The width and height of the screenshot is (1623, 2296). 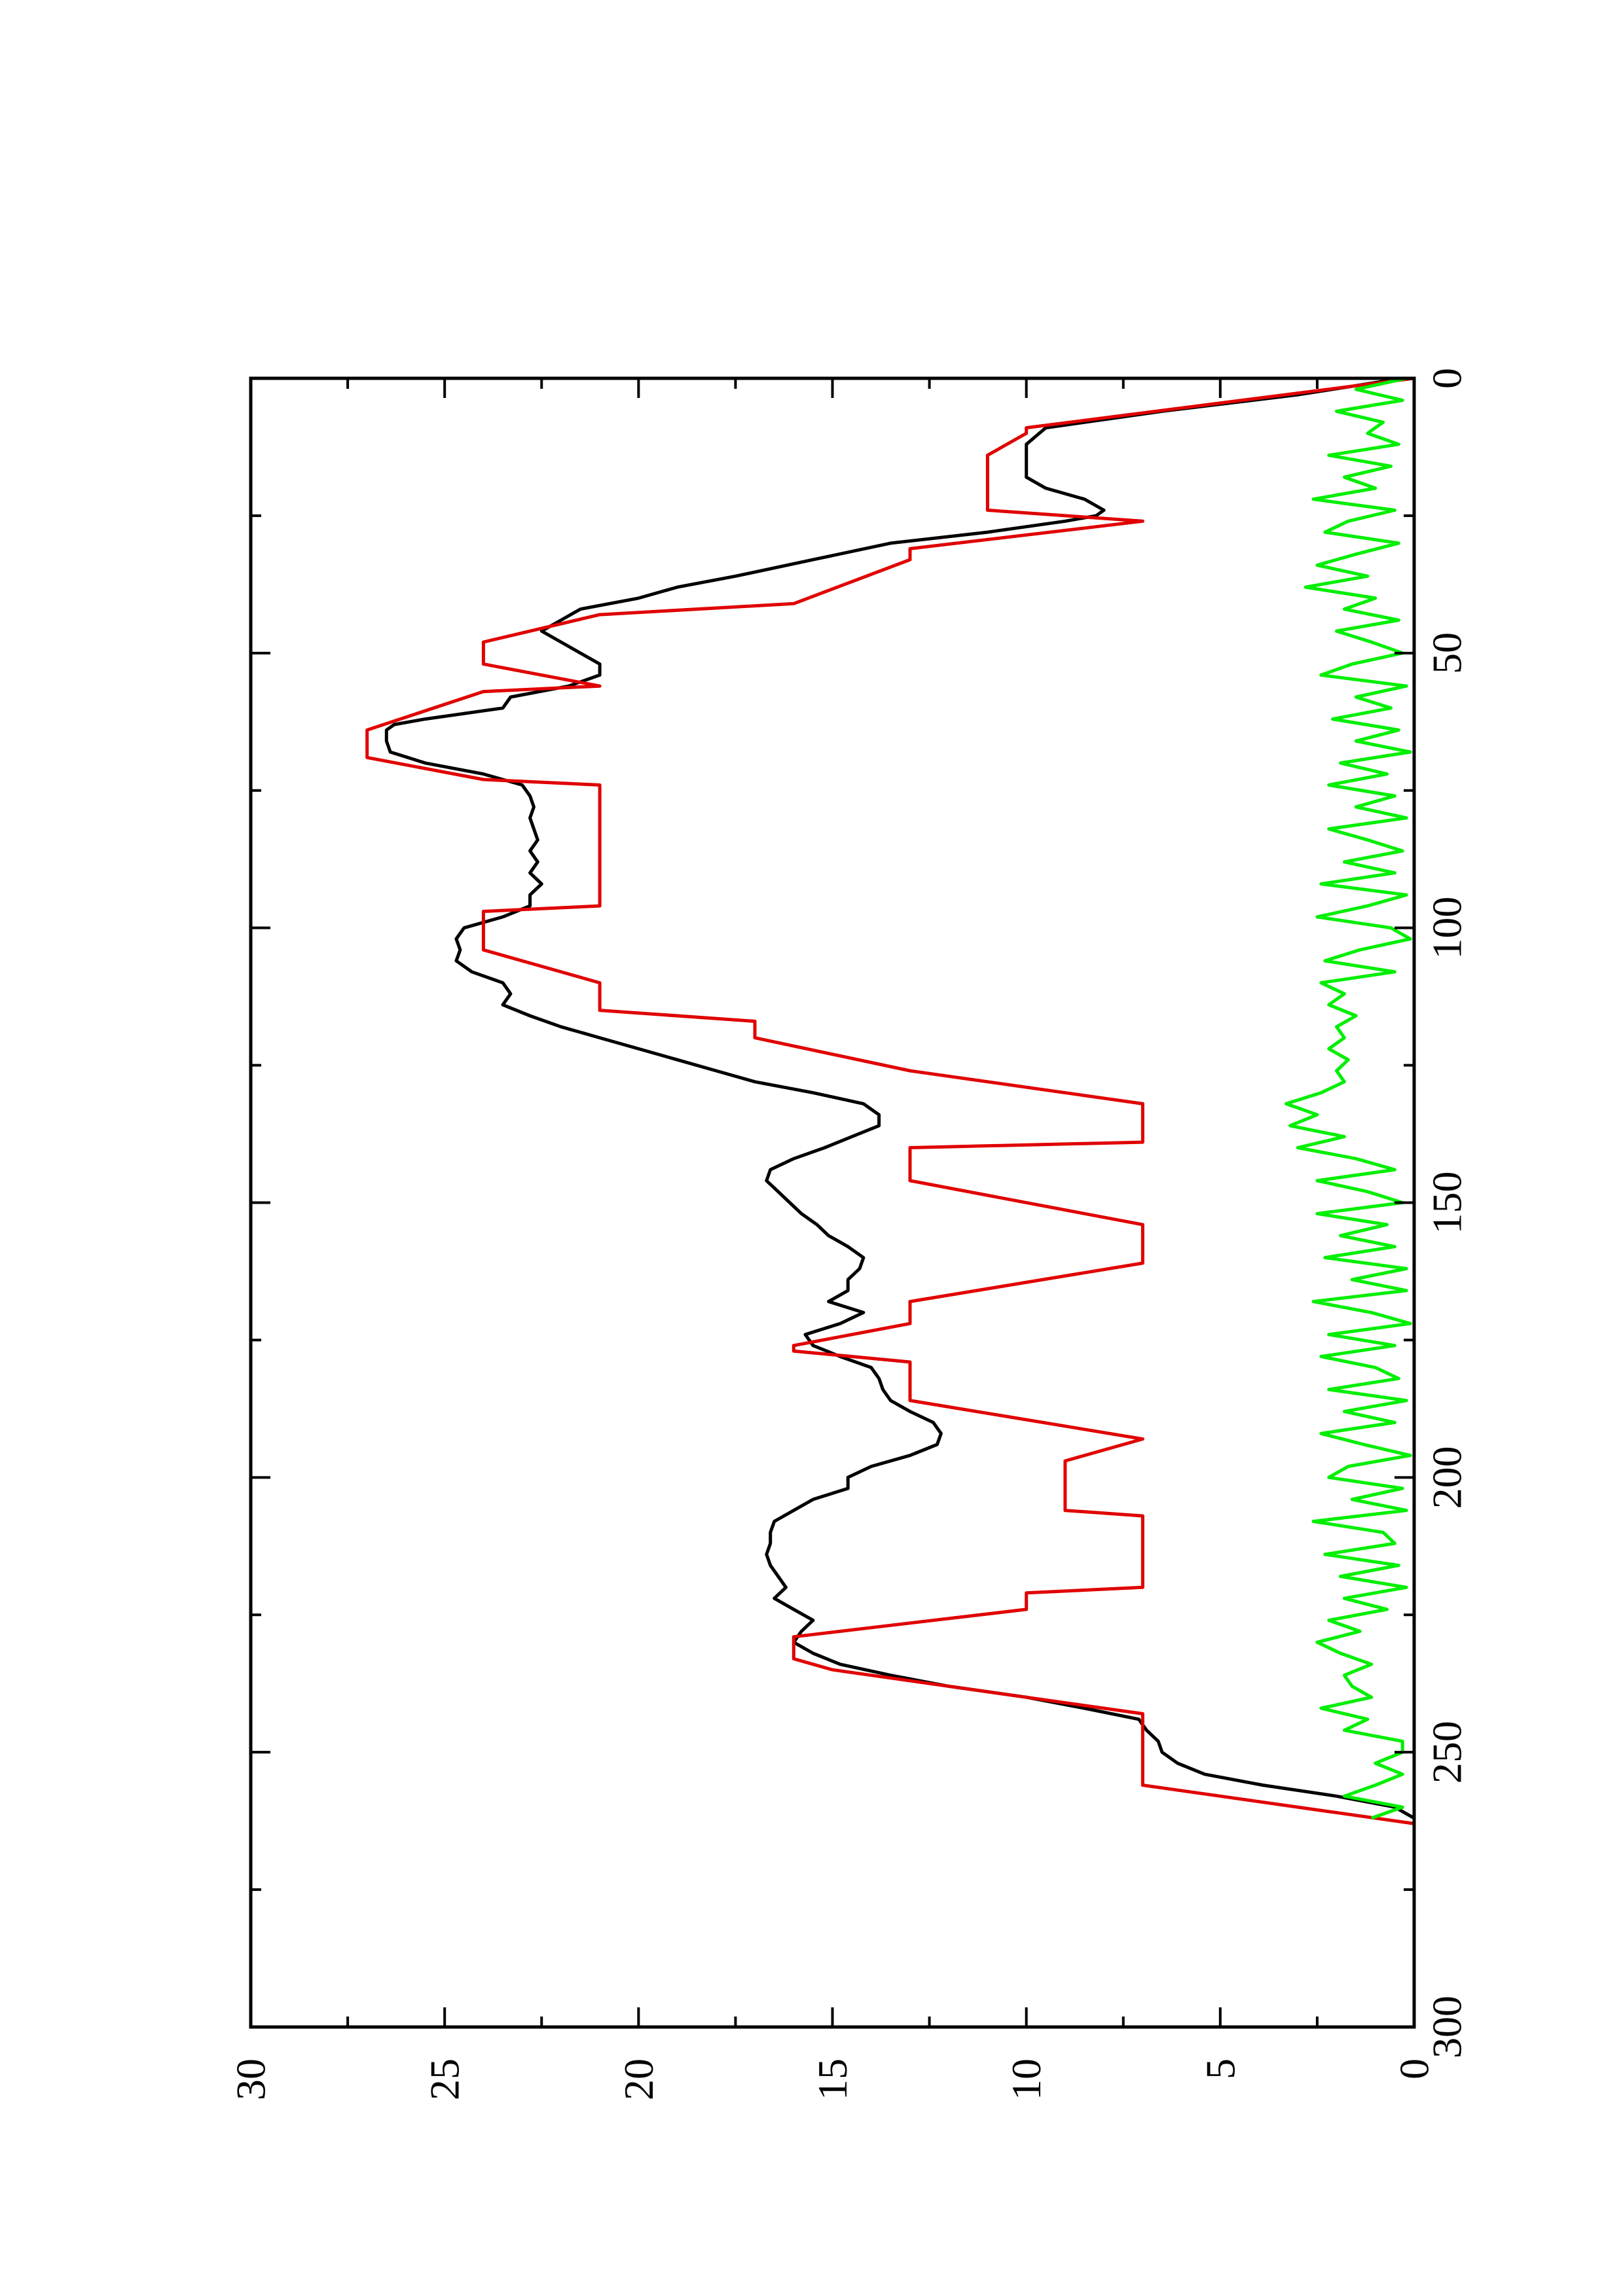 What do you see at coordinates (1220, 2068) in the screenshot?
I see `y-tick-label: 5` at bounding box center [1220, 2068].